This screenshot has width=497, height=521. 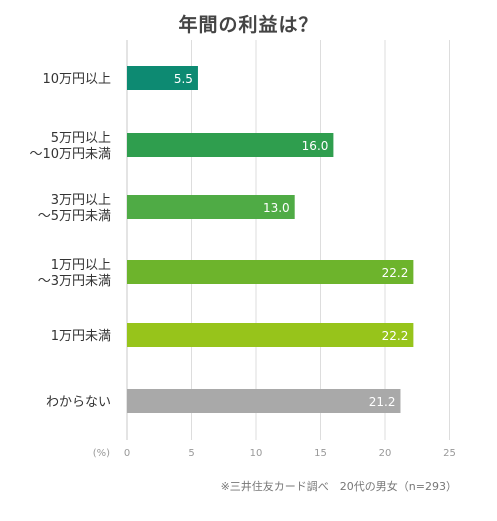 What do you see at coordinates (382, 402) in the screenshot?
I see `bar-value-label: 21.2` at bounding box center [382, 402].